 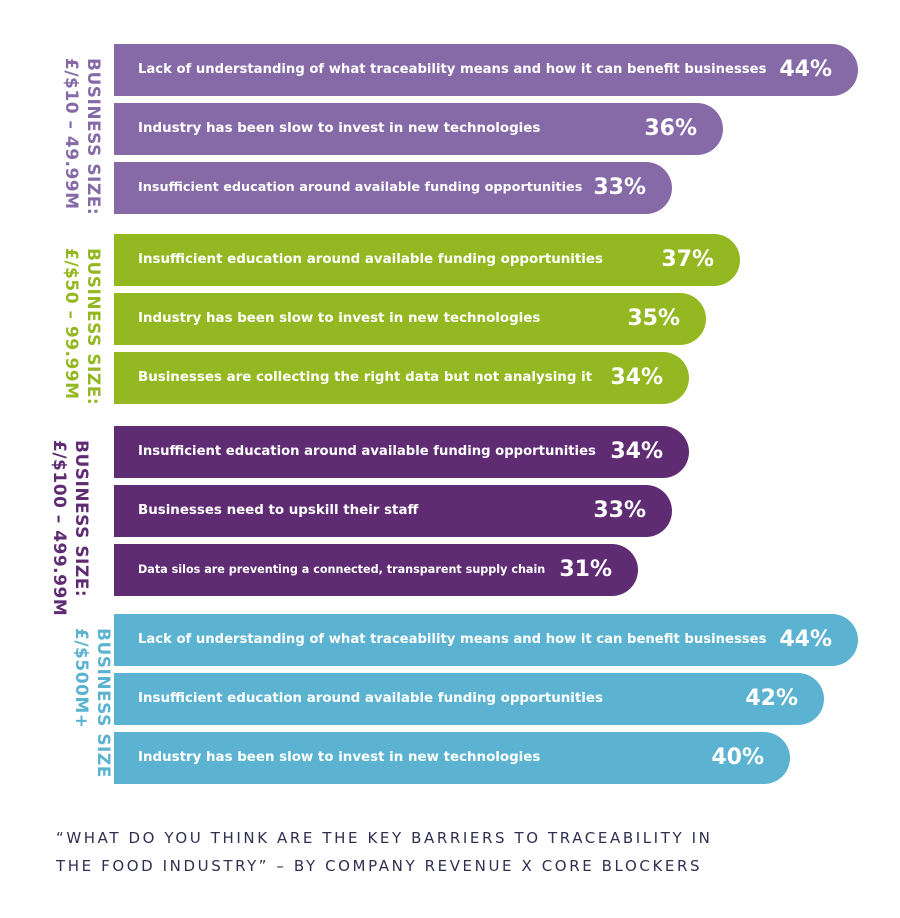 I want to click on bar-value-label: 40%, so click(x=737, y=757).